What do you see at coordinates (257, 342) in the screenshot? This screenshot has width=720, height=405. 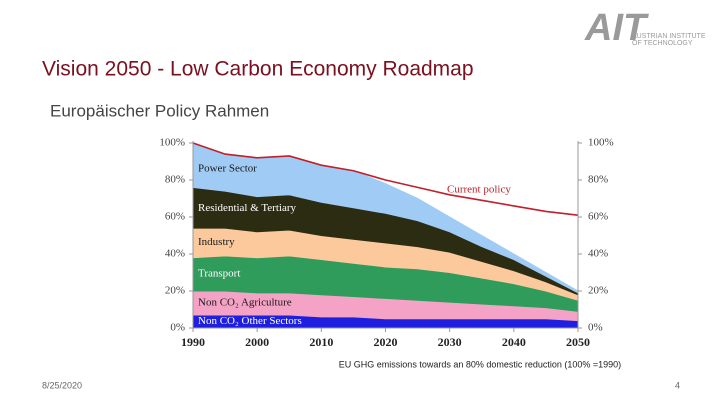 I see `x-tick-label: 2000` at bounding box center [257, 342].